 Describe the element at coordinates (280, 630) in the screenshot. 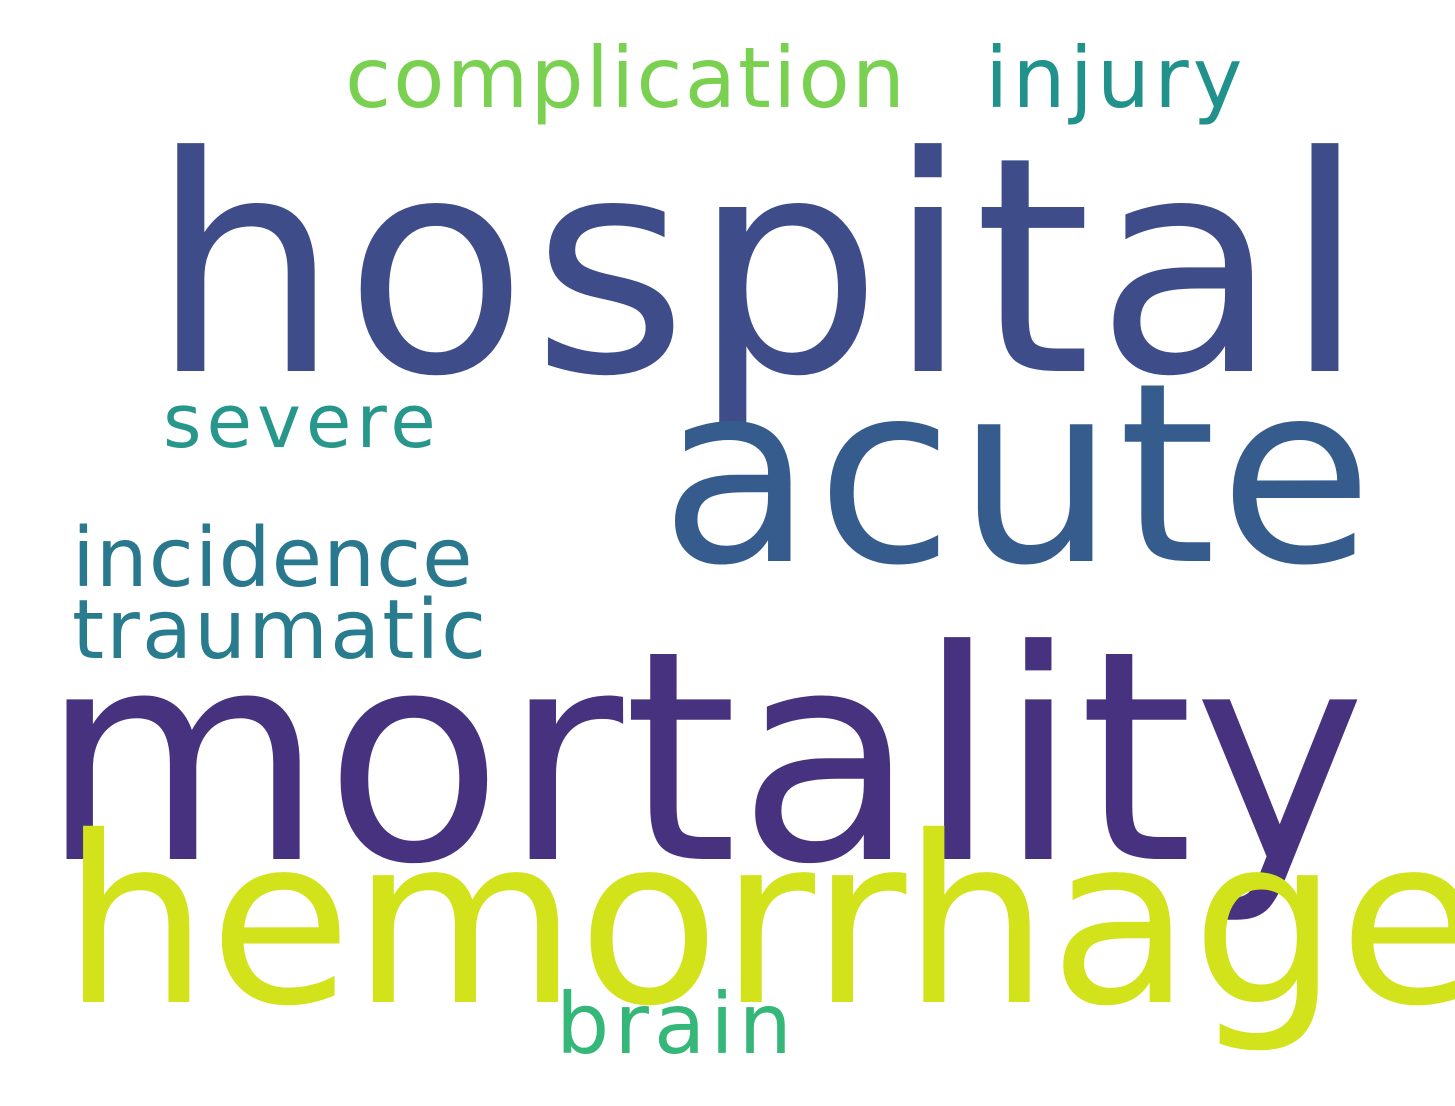

I see `word-traumatic: traumatic` at that location.